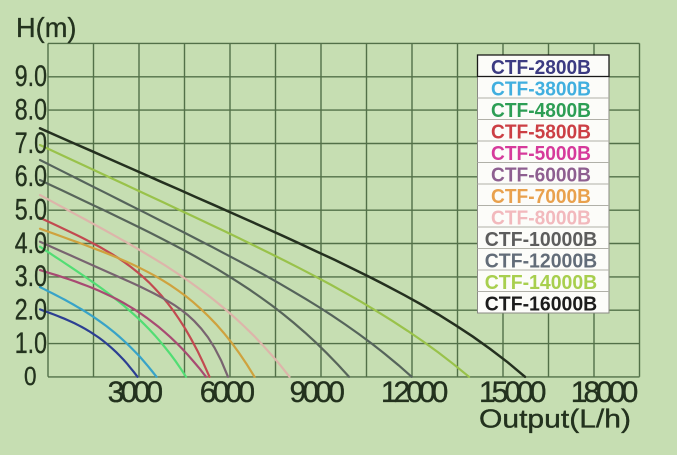  What do you see at coordinates (555, 419) in the screenshot?
I see `svg-text: Output(L/h)` at bounding box center [555, 419].